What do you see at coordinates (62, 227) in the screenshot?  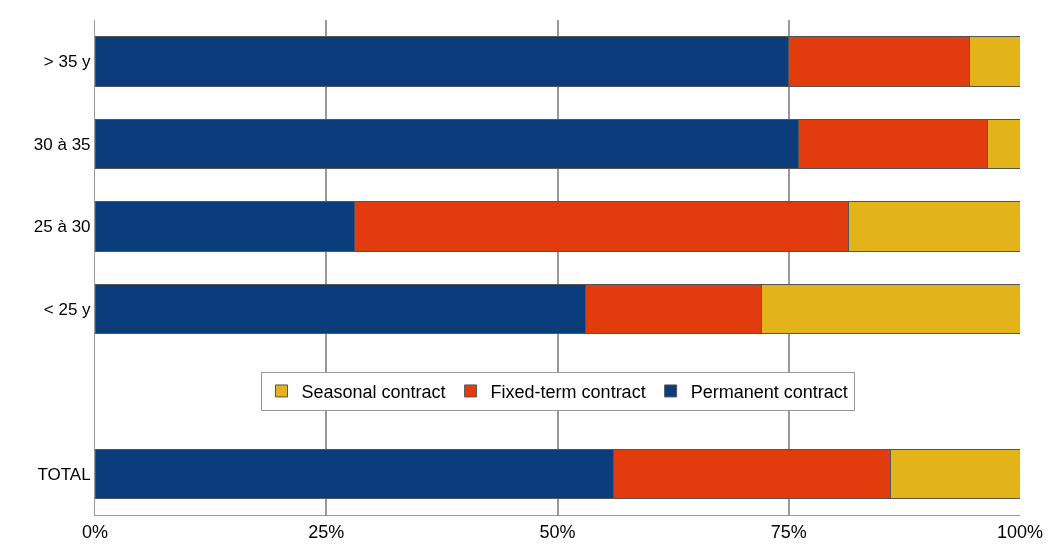 I see `y-tick-label: 25 à 30` at bounding box center [62, 227].